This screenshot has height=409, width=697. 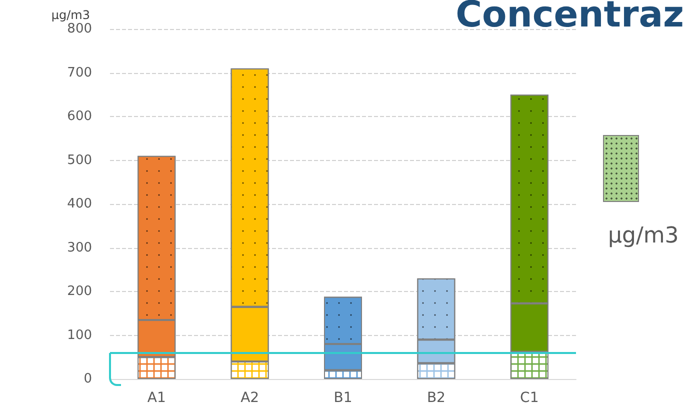 I want to click on y-tick-label: 0, so click(x=88, y=379).